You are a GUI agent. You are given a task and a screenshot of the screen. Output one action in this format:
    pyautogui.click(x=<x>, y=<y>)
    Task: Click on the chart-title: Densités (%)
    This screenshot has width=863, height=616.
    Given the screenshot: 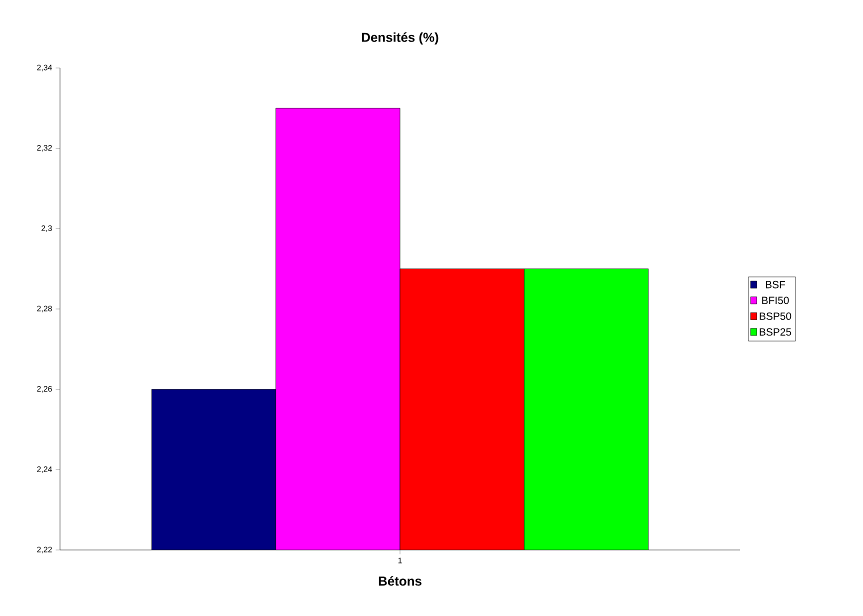 What is the action you would take?
    pyautogui.click(x=400, y=38)
    